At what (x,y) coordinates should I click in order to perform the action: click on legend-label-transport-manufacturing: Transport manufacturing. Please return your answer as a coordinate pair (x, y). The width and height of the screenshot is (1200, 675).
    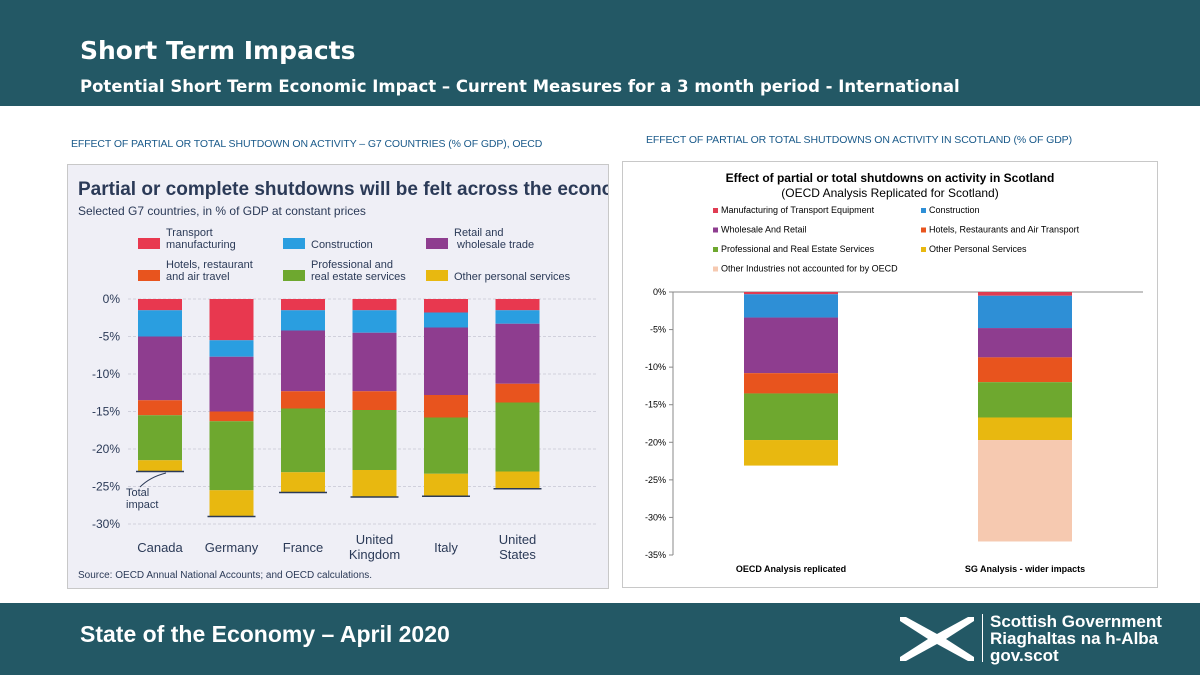
    Looking at the image, I should click on (201, 239).